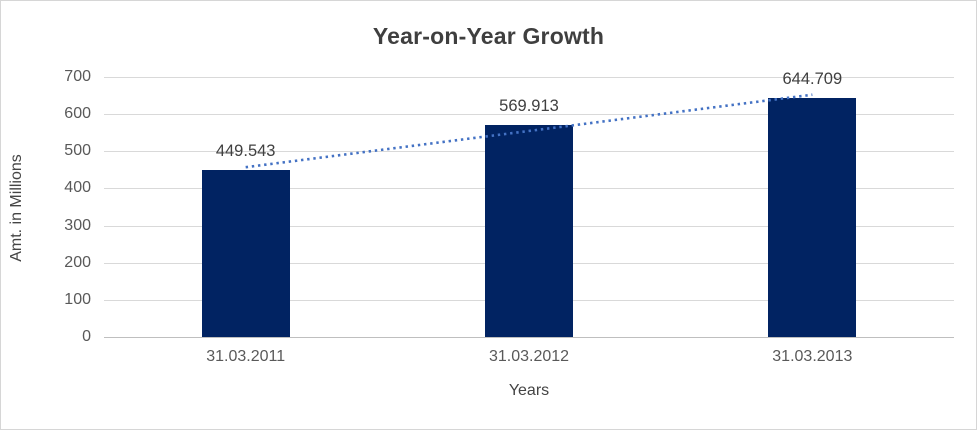  What do you see at coordinates (529, 106) in the screenshot?
I see `bar-value-label: 569.913` at bounding box center [529, 106].